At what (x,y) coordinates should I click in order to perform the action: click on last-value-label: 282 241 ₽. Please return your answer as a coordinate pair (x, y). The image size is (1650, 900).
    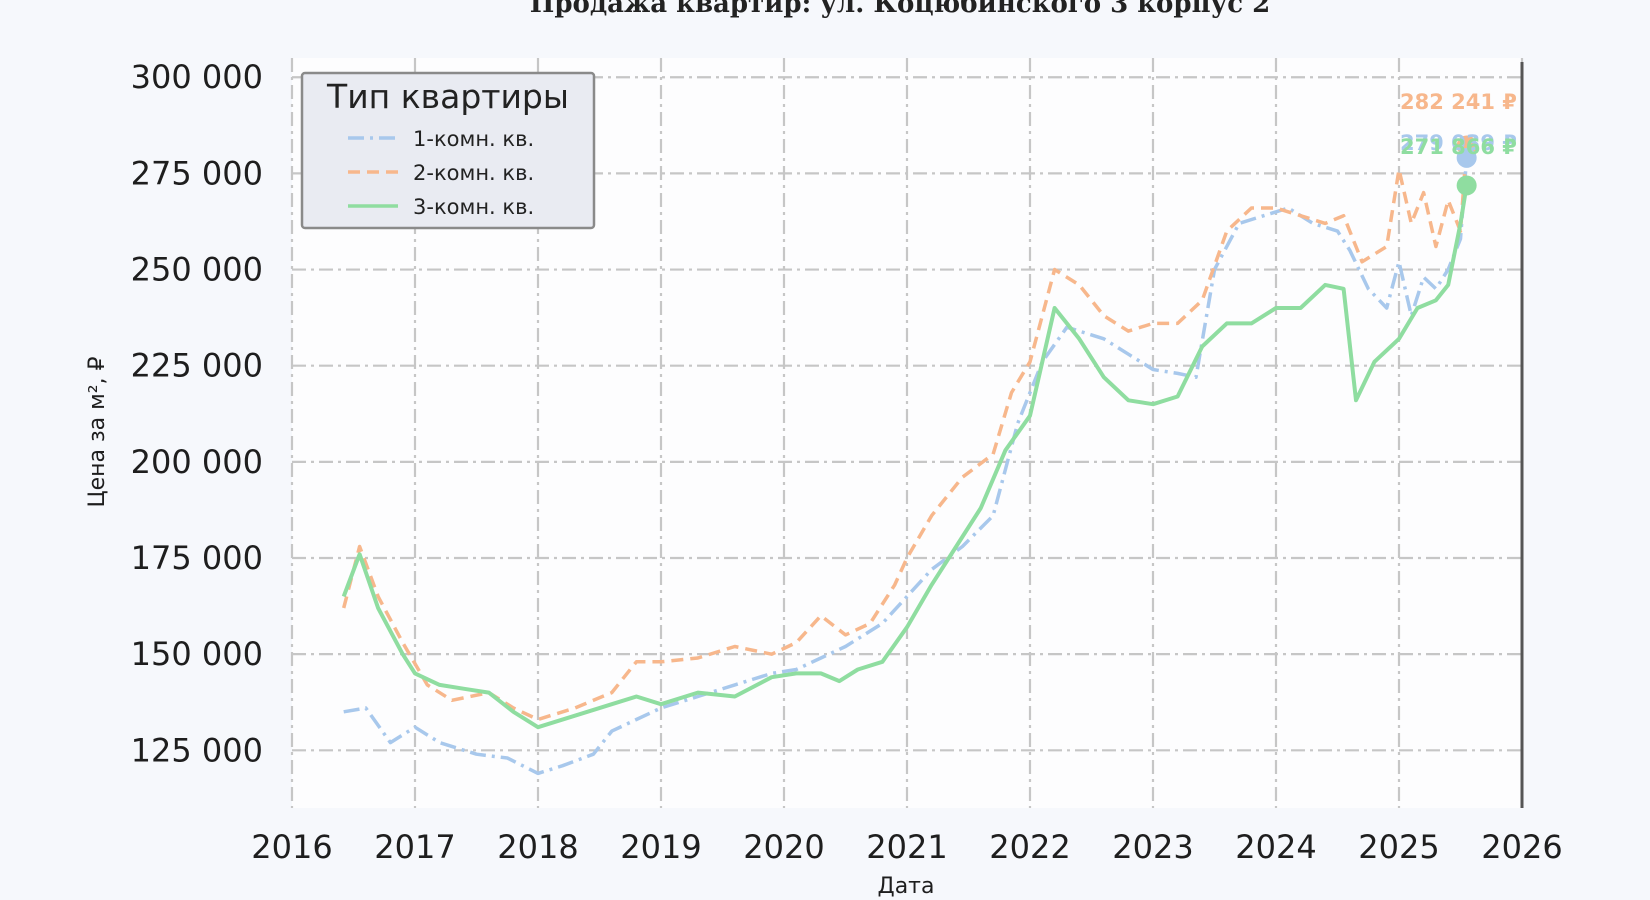
    Looking at the image, I should click on (1458, 102).